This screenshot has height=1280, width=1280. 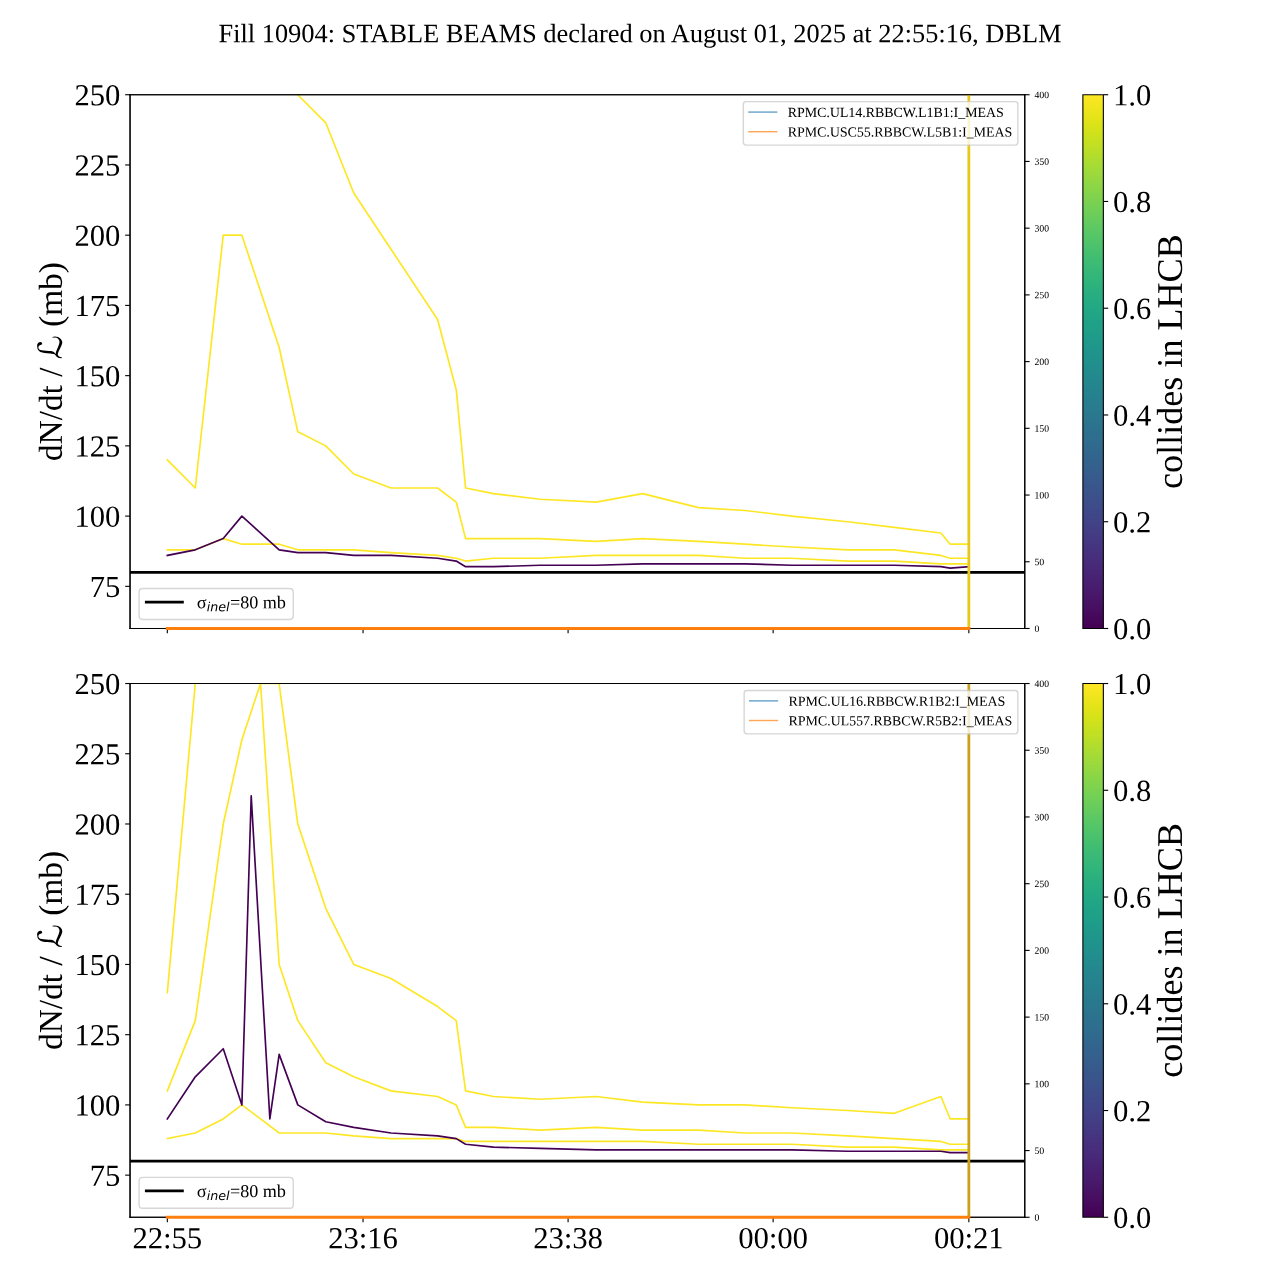 I want to click on x-tick-label: 23:16, so click(x=363, y=1238).